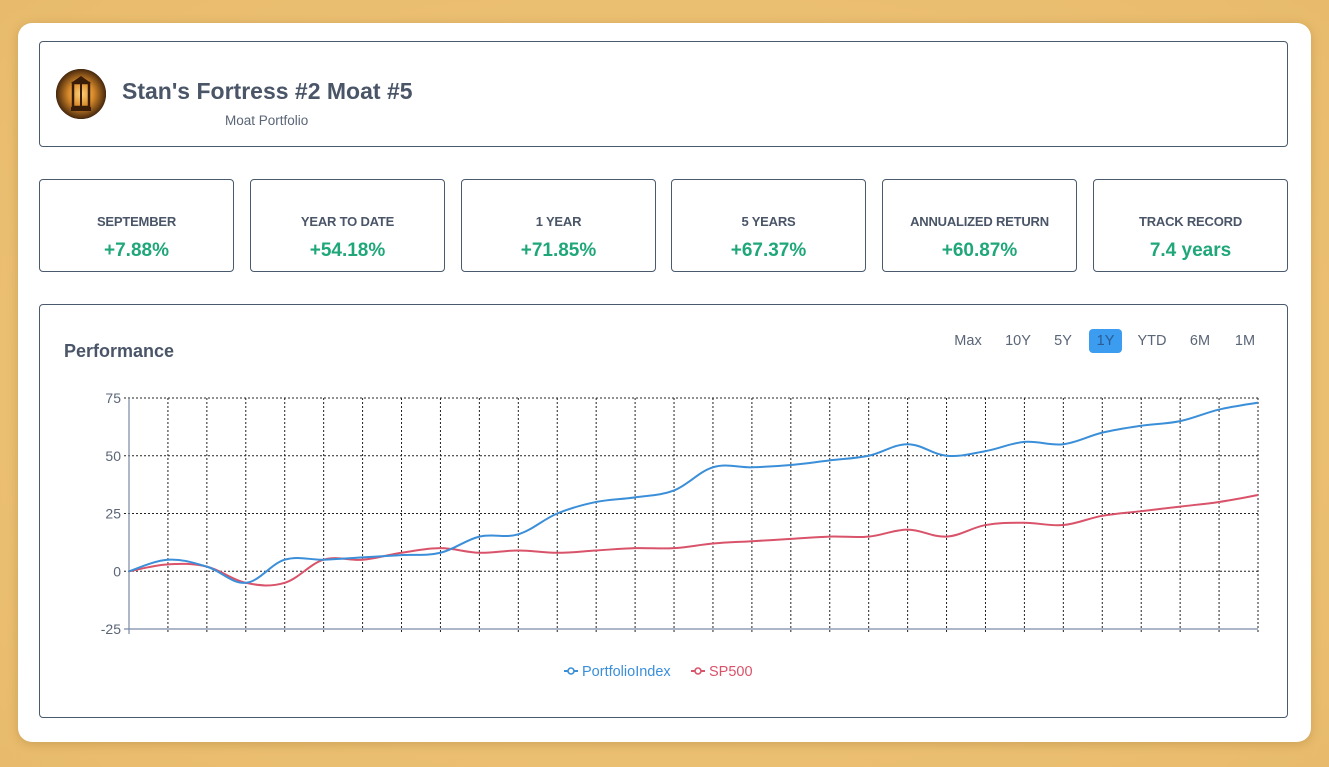  What do you see at coordinates (119, 351) in the screenshot?
I see `chart-title: Performance` at bounding box center [119, 351].